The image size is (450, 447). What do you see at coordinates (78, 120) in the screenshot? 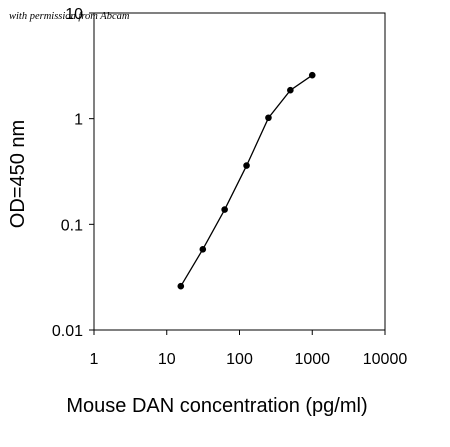
I see `y-tick-label: 1` at bounding box center [78, 120].